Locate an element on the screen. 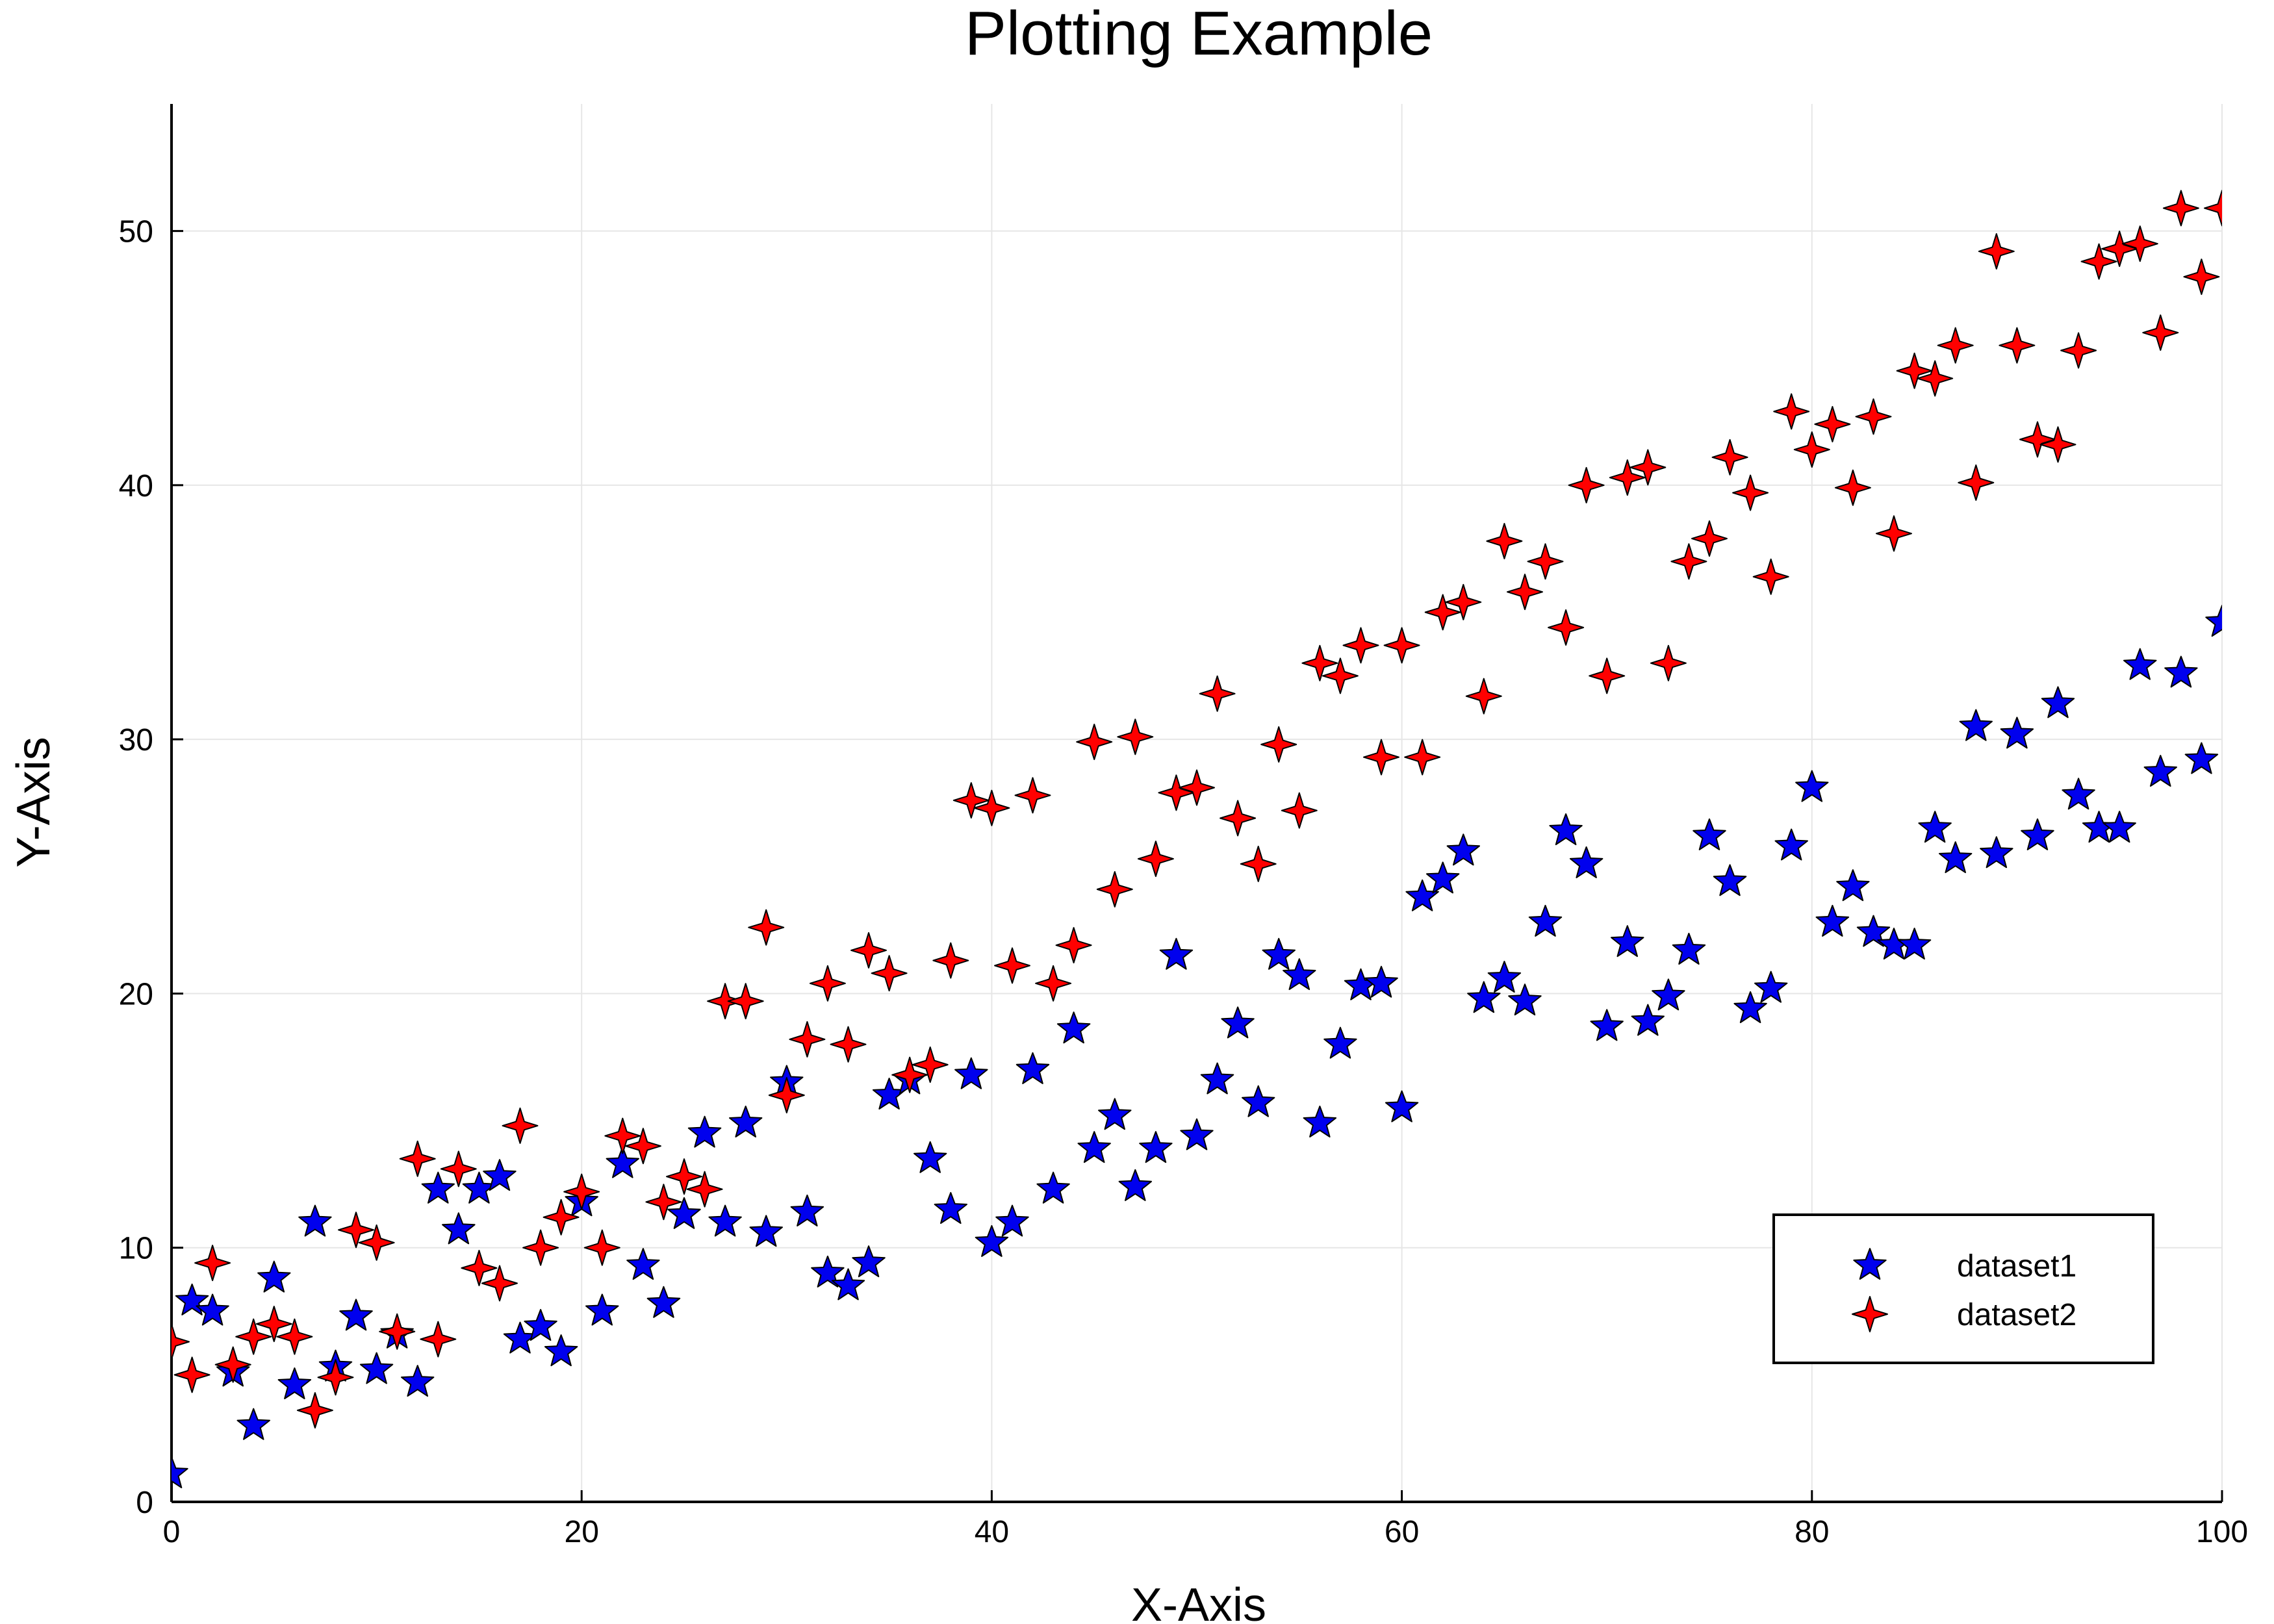 This screenshot has width=2274, height=1624. x-tick-label: 60 is located at coordinates (1402, 1532).